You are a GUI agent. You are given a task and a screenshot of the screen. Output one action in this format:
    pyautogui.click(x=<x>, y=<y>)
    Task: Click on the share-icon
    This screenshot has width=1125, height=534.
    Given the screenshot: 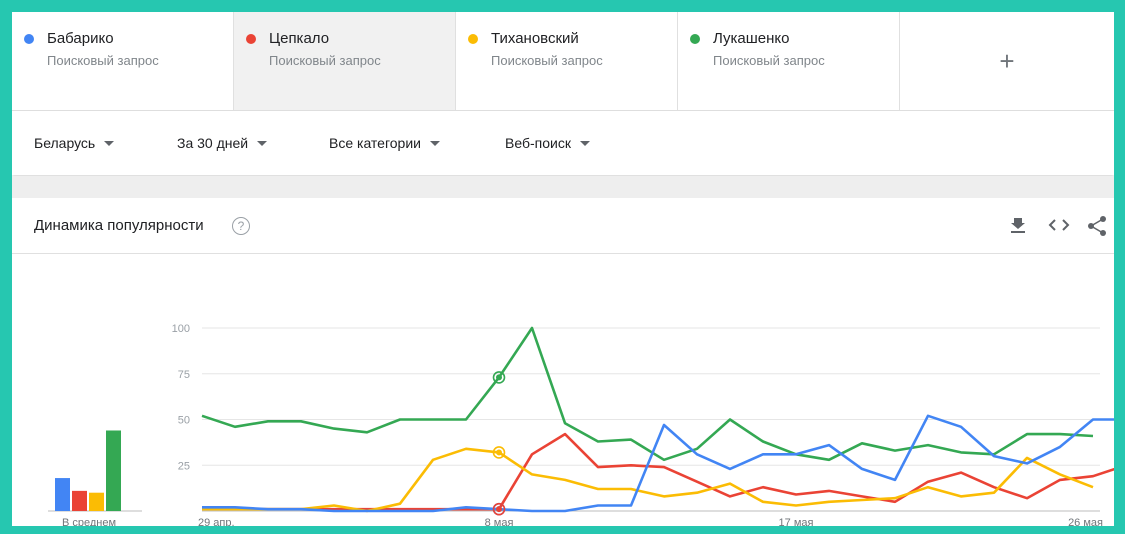 What is the action you would take?
    pyautogui.click(x=1097, y=228)
    